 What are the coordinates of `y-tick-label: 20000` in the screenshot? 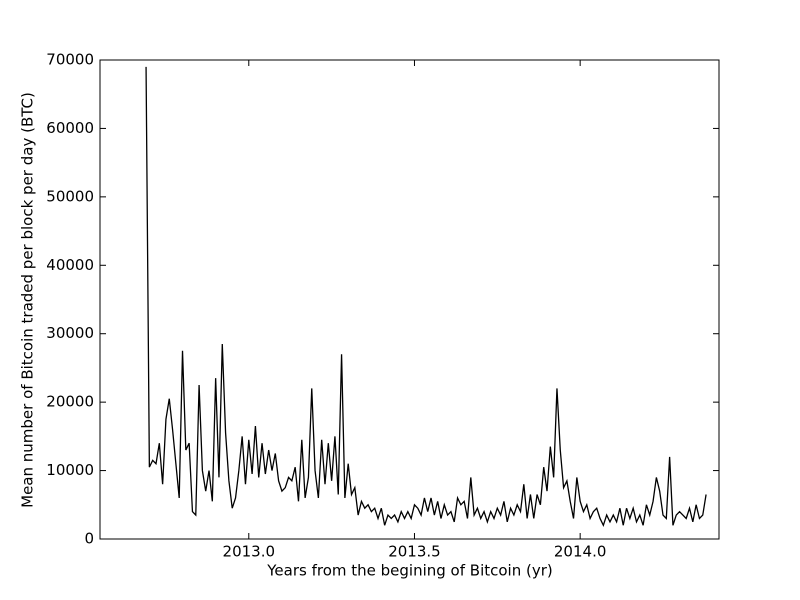 It's located at (70, 402).